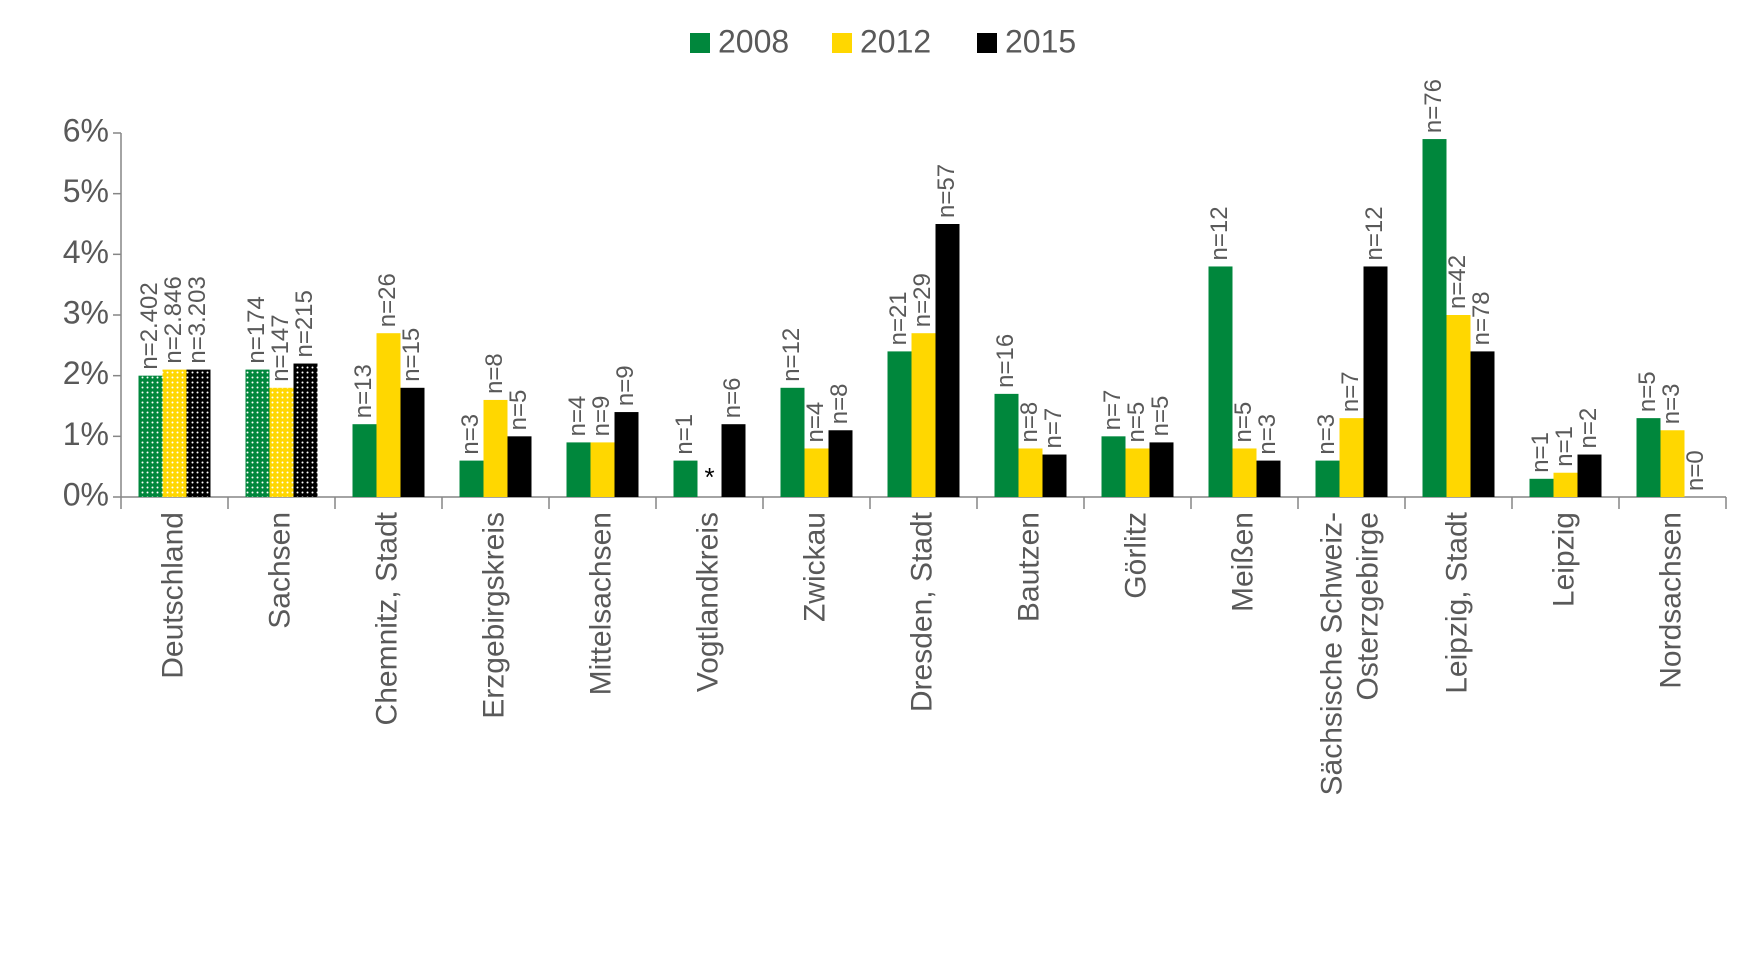 This screenshot has height=960, width=1760. I want to click on y-tick-label: 3%, so click(86, 312).